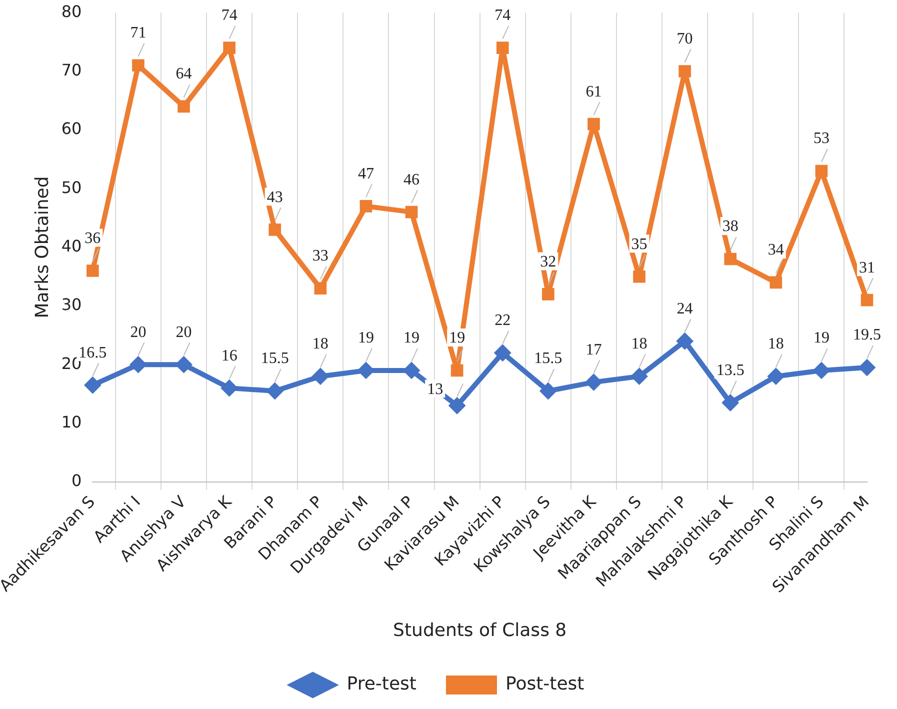 This screenshot has height=709, width=897. What do you see at coordinates (594, 91) in the screenshot?
I see `data-label: 61` at bounding box center [594, 91].